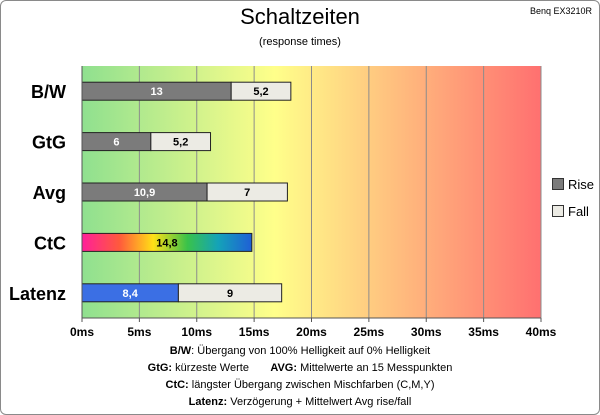 This screenshot has height=415, width=600. Describe the element at coordinates (426, 332) in the screenshot. I see `x-tick-label: 30ms` at that location.